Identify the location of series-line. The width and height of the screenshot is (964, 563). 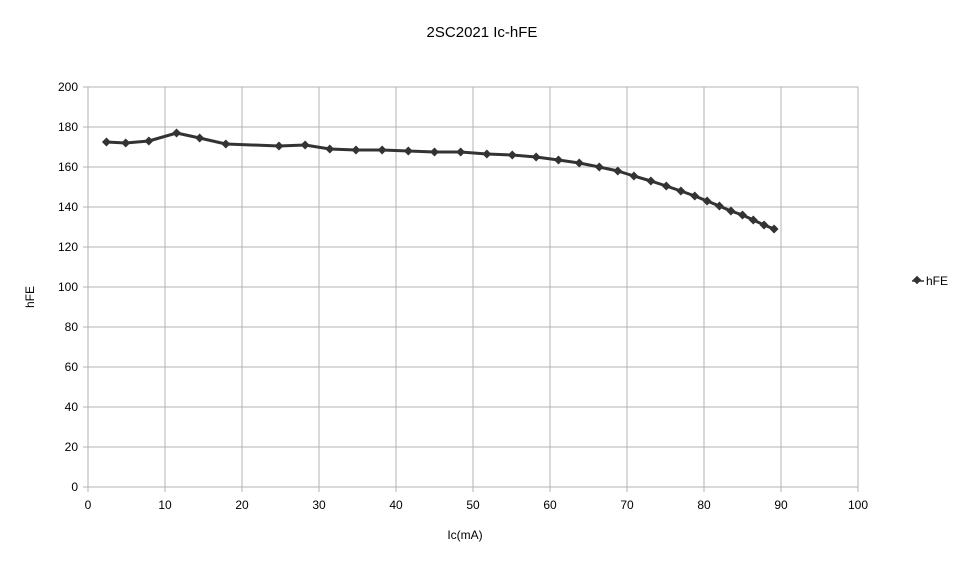
(440, 181).